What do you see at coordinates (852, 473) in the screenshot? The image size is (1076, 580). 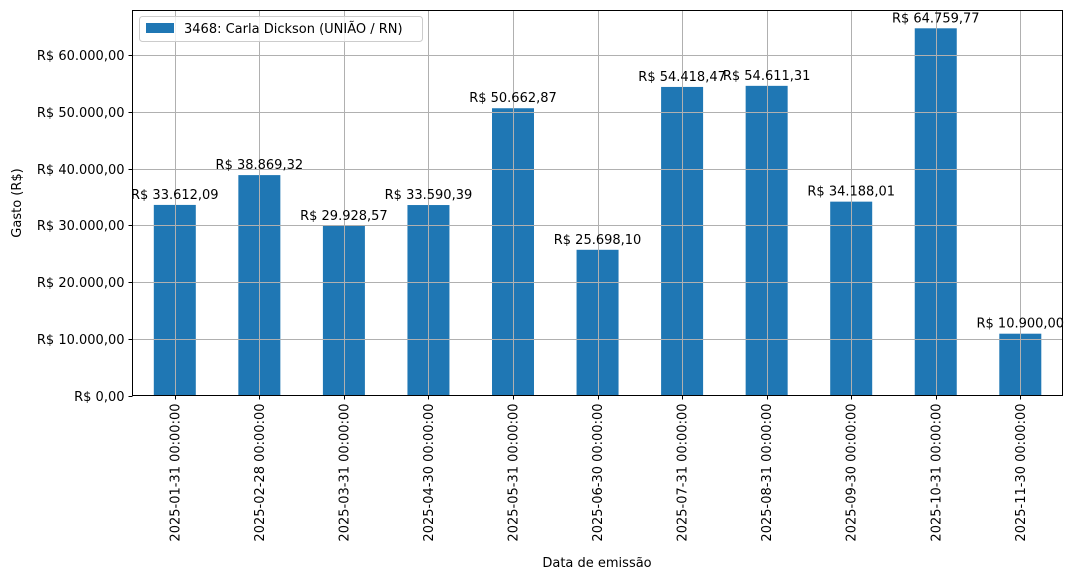 I see `x-tick-label: 2025-09-30 00:00:00` at bounding box center [852, 473].